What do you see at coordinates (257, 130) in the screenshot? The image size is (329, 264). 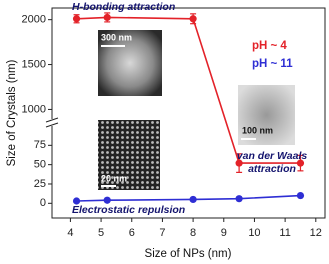 I see `scale-label: 100 nm` at bounding box center [257, 130].